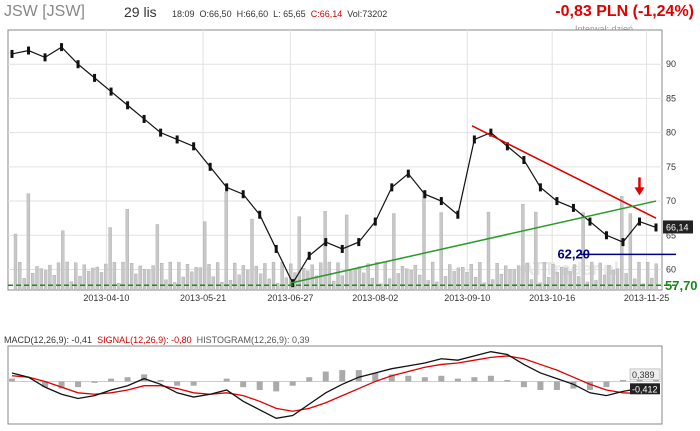  I want to click on level-label-57: 57,70, so click(681, 285).